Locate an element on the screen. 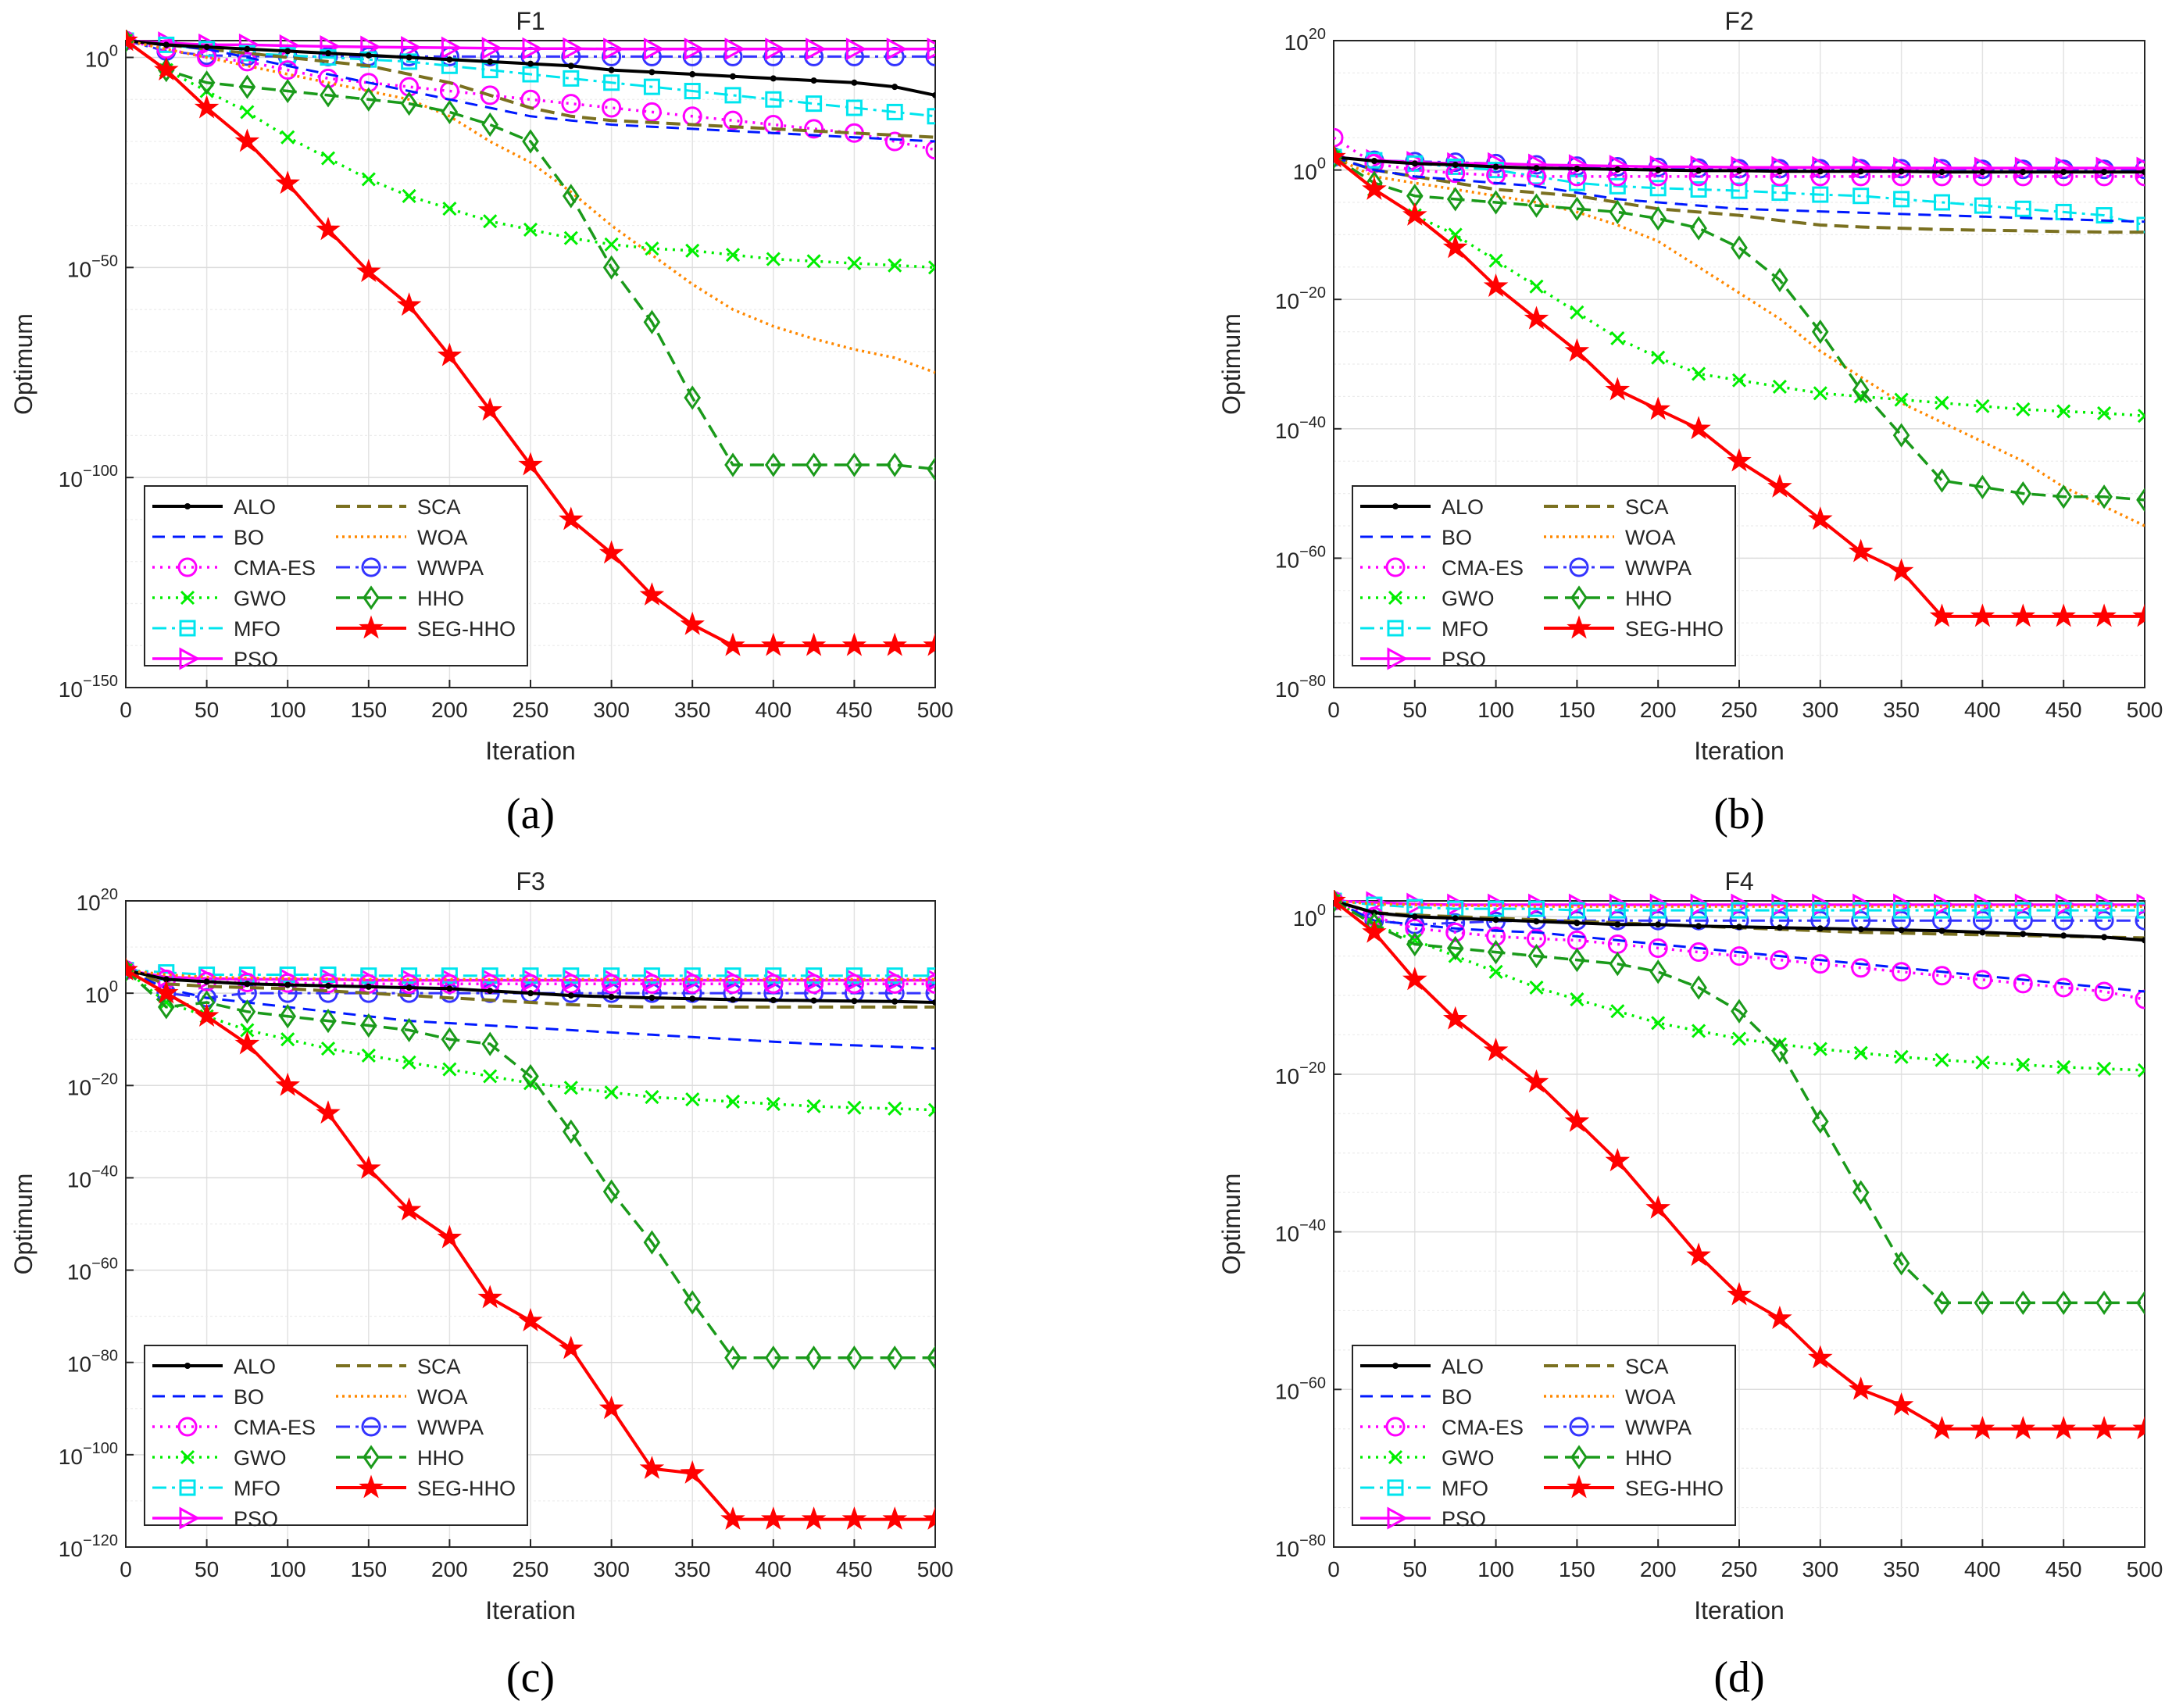 The width and height of the screenshot is (2165, 1708). x-tick-label: 150 is located at coordinates (1577, 1569).